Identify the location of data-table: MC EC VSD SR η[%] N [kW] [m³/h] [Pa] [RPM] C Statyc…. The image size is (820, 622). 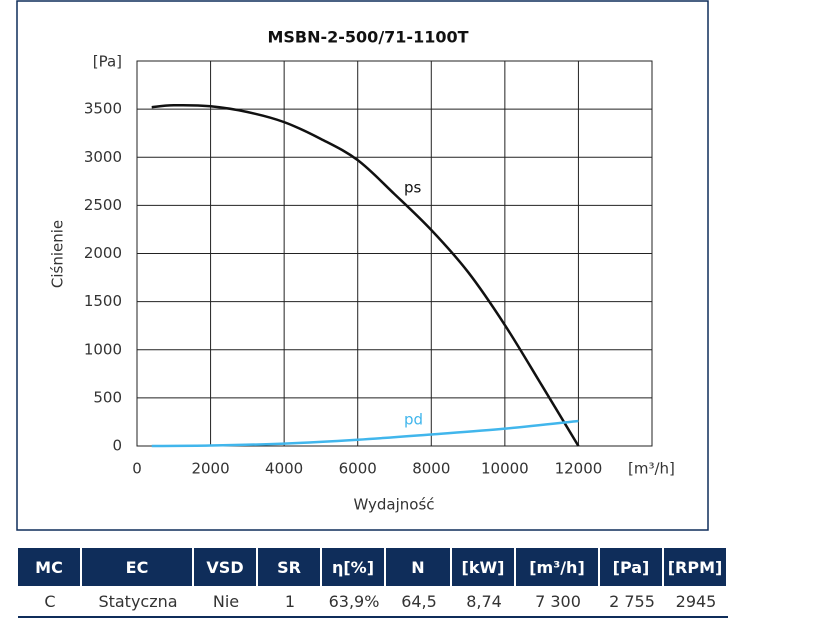
(373, 583).